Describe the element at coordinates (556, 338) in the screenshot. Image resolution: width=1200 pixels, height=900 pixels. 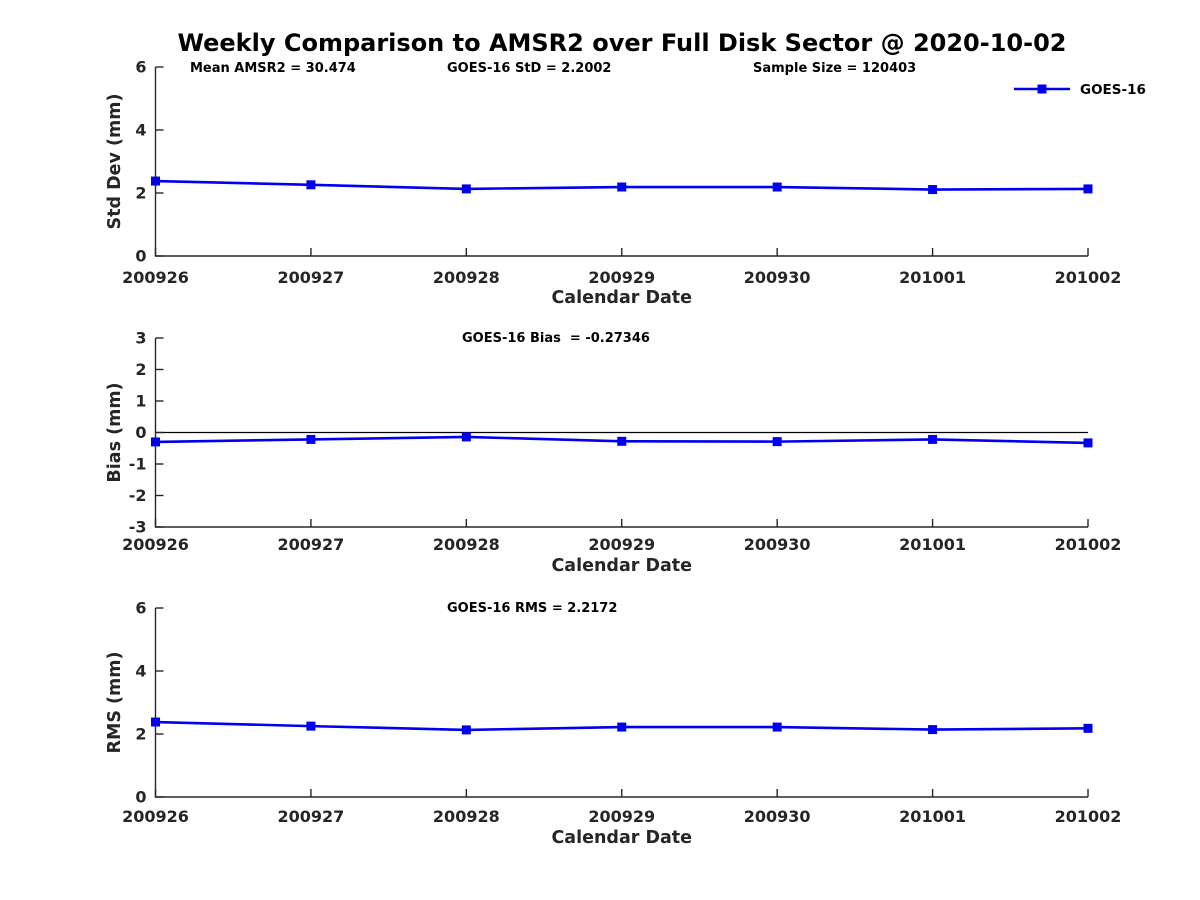
I see `annotation: GOES-16 Bias = -0.27346` at that location.